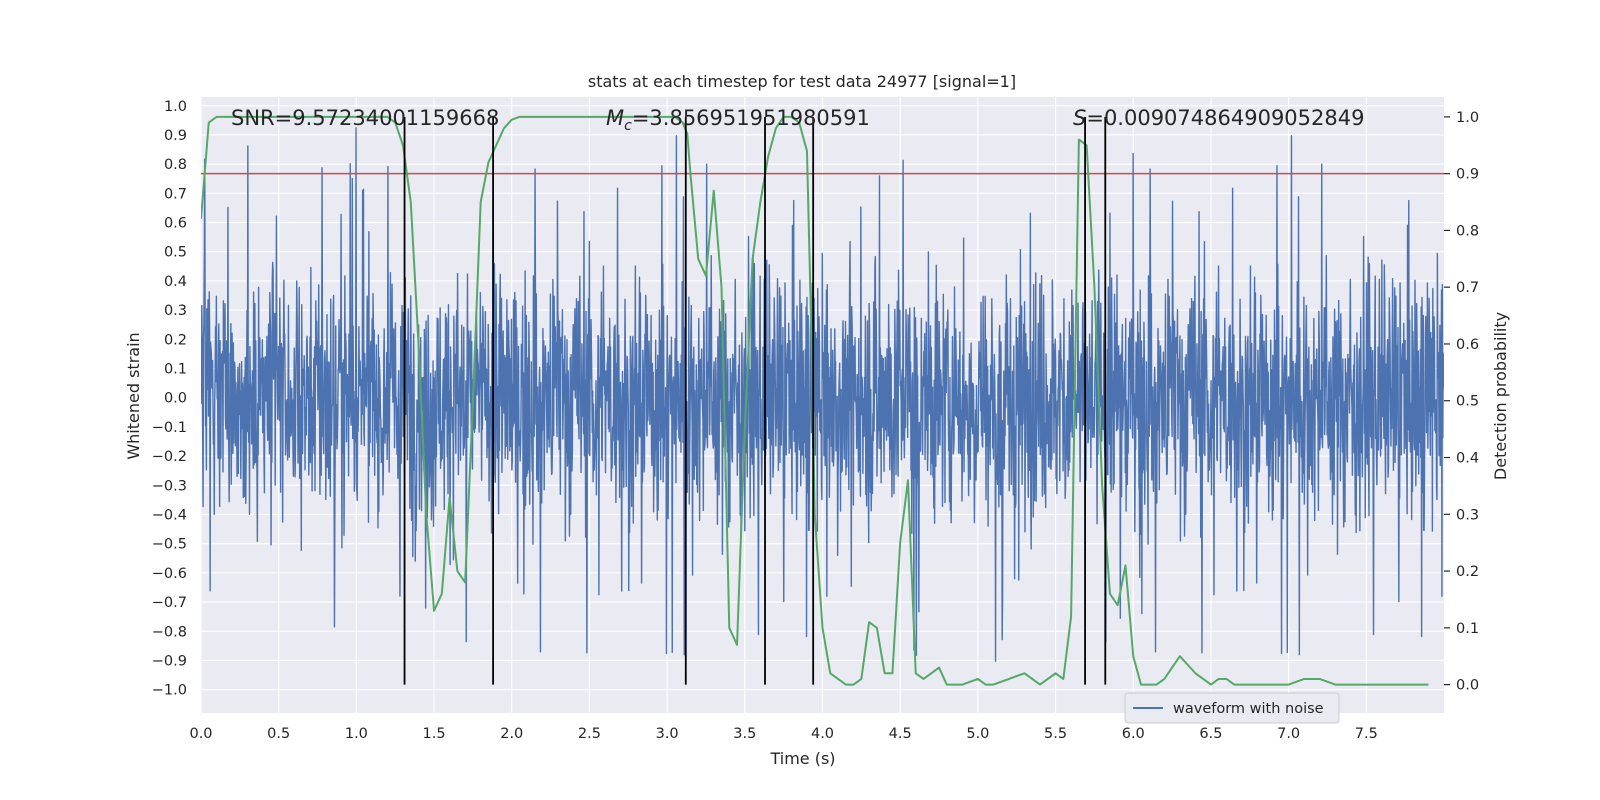 The height and width of the screenshot is (800, 1600). Describe the element at coordinates (628, 126) in the screenshot. I see `chirp-mass-subscript: c` at that location.